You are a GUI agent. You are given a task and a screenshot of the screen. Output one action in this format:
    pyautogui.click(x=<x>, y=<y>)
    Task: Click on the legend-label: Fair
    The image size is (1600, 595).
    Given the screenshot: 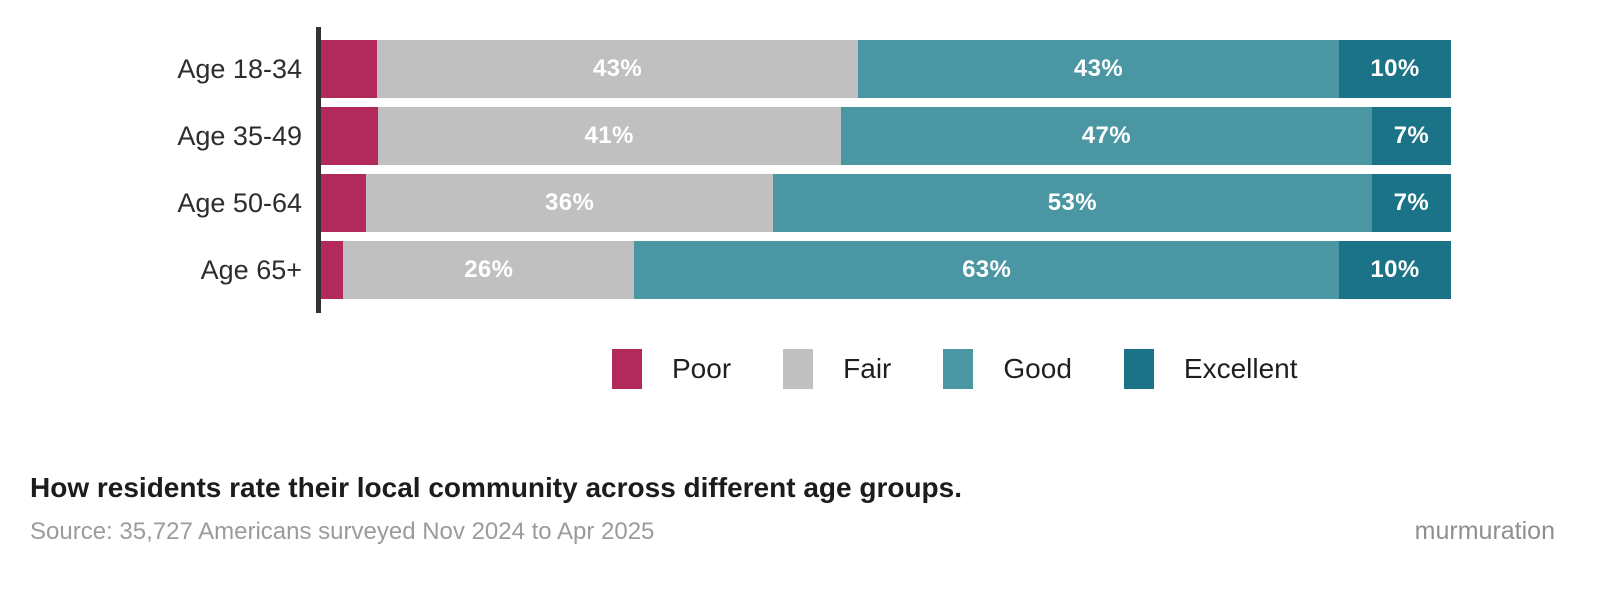 What is the action you would take?
    pyautogui.click(x=867, y=368)
    